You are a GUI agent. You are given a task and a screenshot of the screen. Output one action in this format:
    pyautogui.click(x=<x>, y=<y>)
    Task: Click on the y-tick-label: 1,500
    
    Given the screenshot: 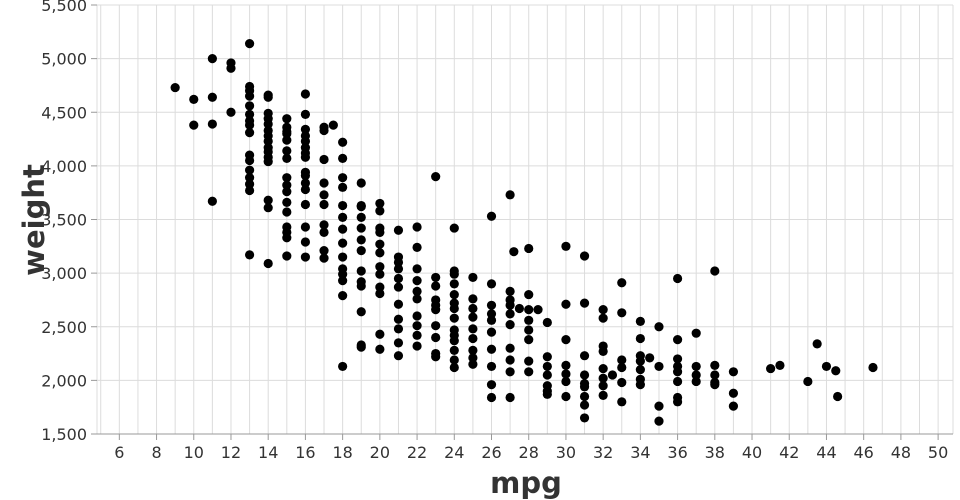 What is the action you would take?
    pyautogui.click(x=64, y=434)
    